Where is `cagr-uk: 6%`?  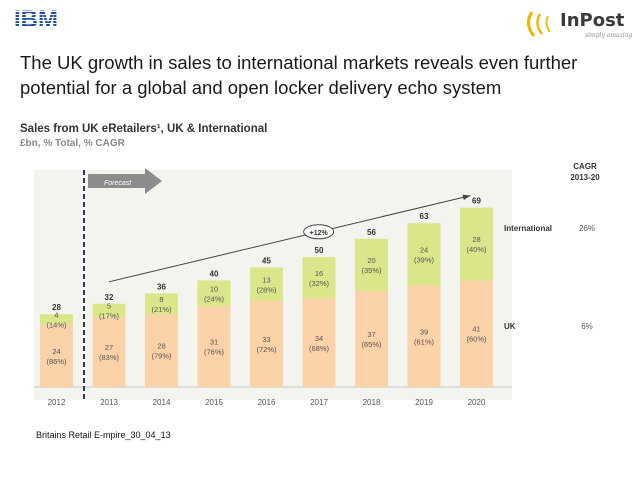
cagr-uk: 6% is located at coordinates (587, 326).